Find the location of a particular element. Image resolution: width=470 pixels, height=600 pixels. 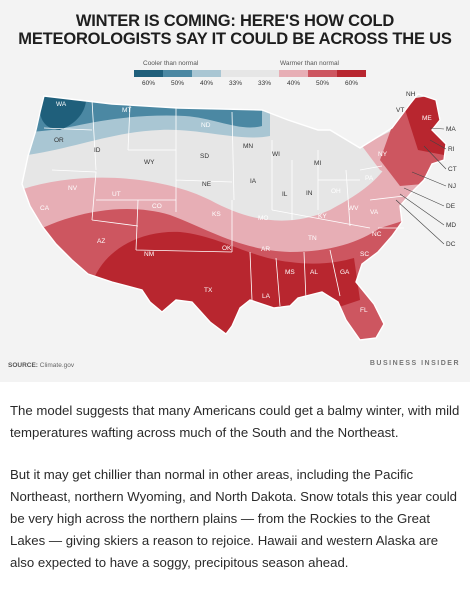

state-label-ne: NE is located at coordinates (207, 184).